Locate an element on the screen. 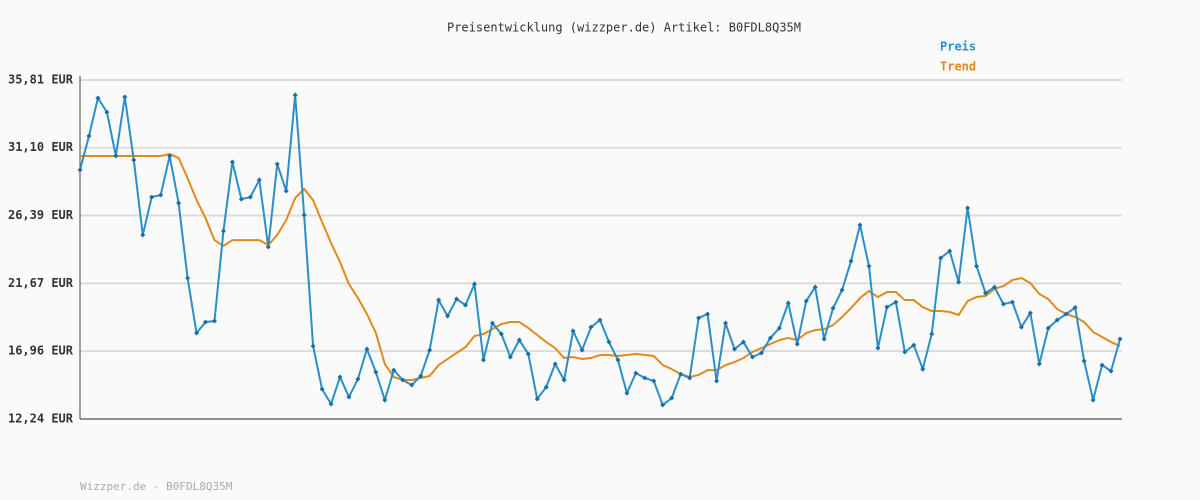 The image size is (1200, 500). y-tick-label: 31,10 EUR is located at coordinates (41, 147).